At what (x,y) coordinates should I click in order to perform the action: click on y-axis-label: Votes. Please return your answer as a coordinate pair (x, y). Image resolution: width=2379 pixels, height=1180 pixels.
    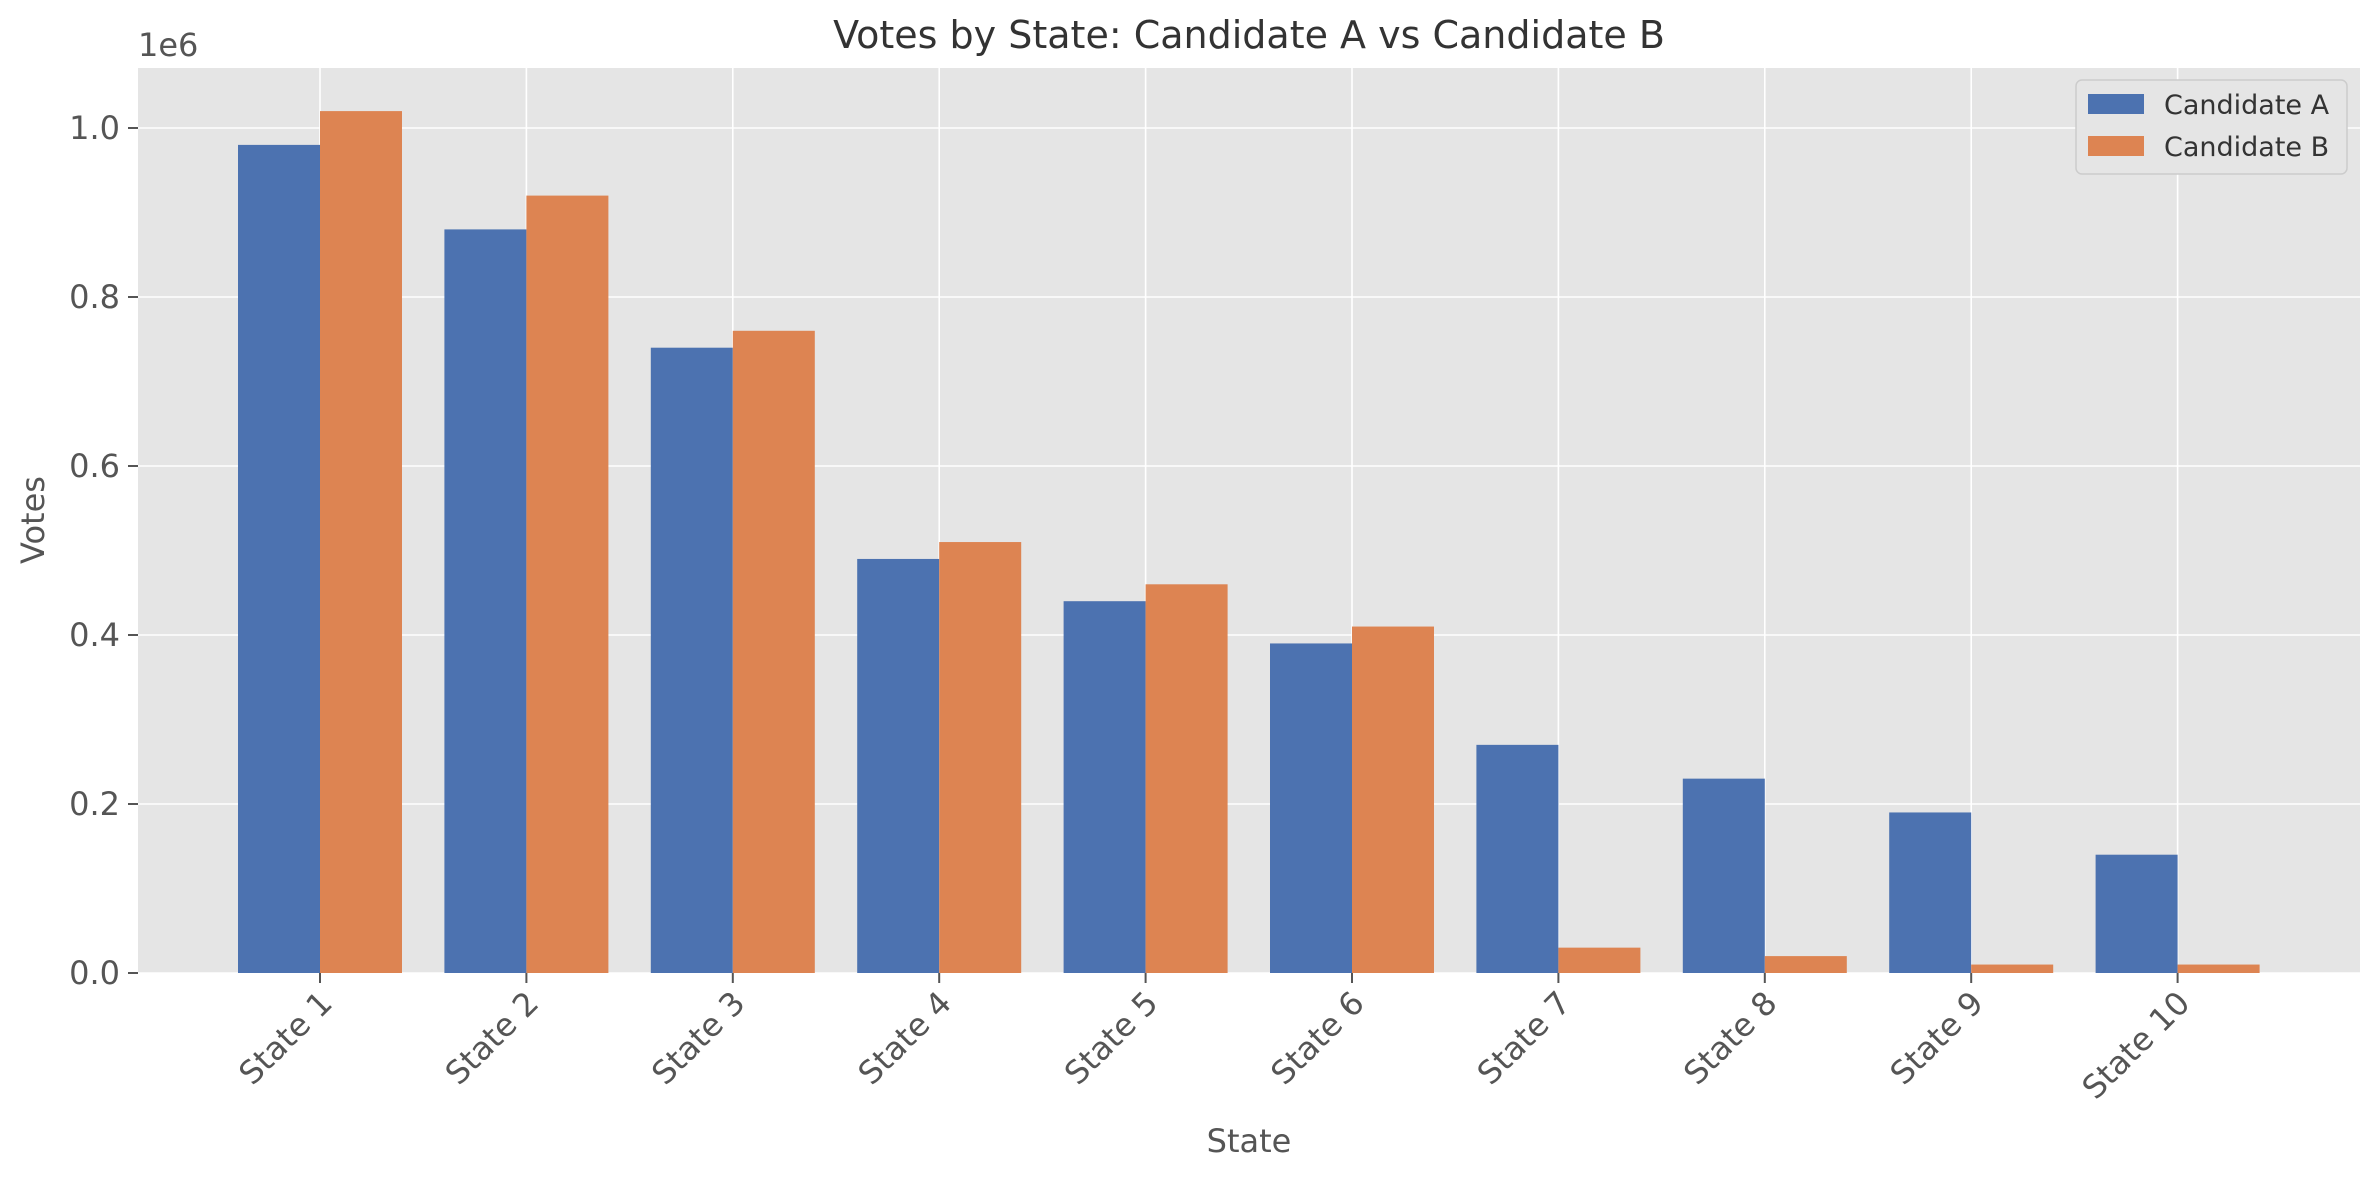
    Looking at the image, I should click on (33, 520).